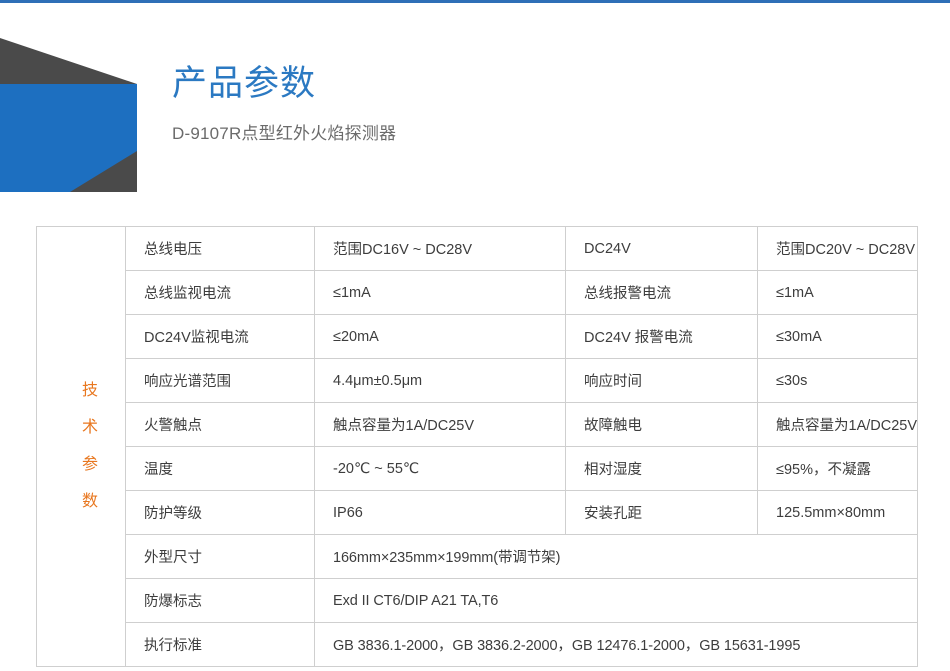  I want to click on table-row: 火警触点 触点容量为1A/DC25V 故障触电 触点容量为1A/DC25V, so click(477, 424).